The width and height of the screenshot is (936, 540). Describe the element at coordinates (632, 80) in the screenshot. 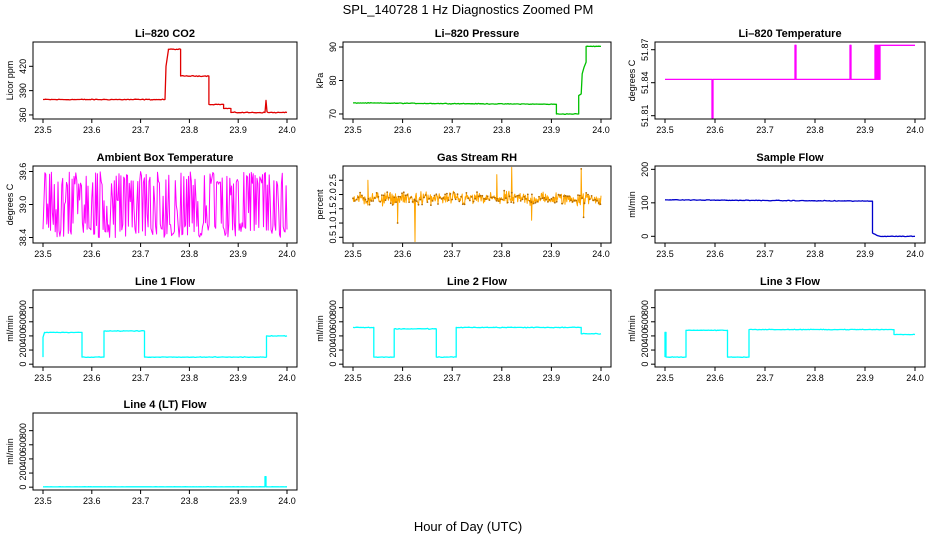

I see `y-axis-label: degrees C` at that location.